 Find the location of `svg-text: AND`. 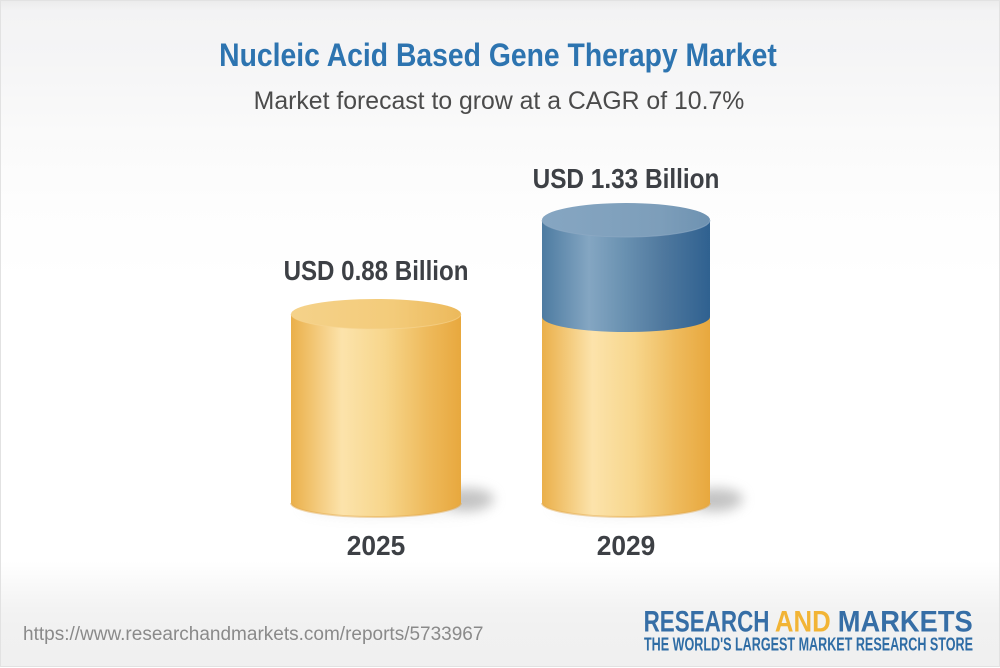

svg-text: AND is located at coordinates (803, 621).